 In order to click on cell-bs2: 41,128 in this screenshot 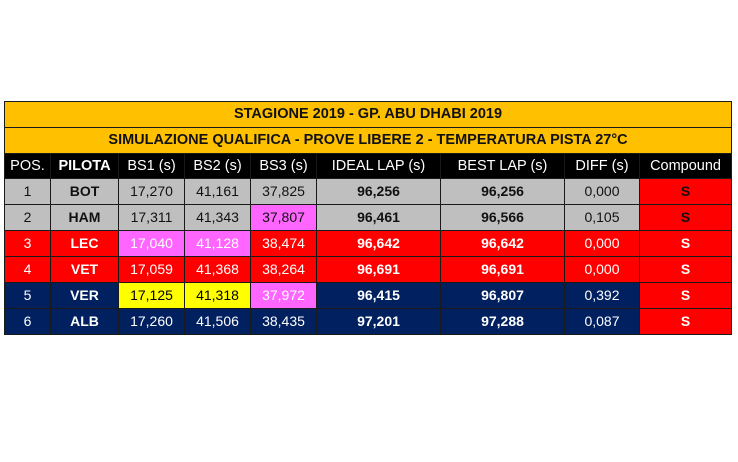, I will do `click(217, 243)`.